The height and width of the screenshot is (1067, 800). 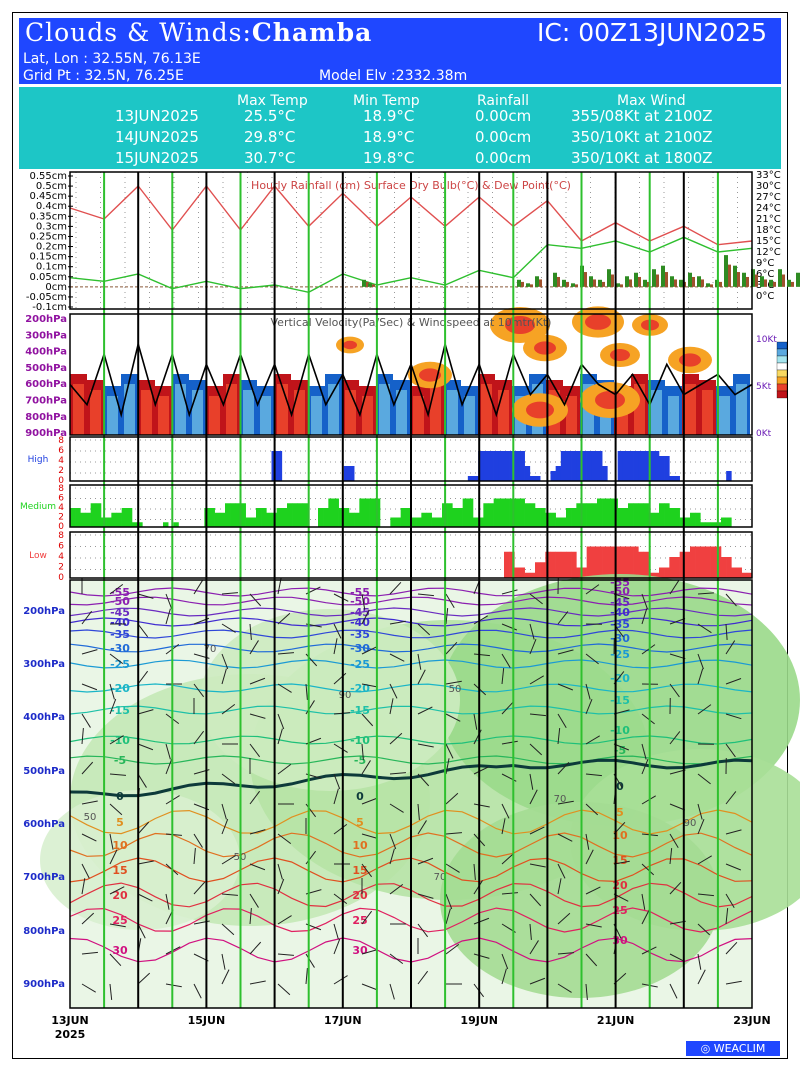 What do you see at coordinates (207, 1020) in the screenshot?
I see `date-tick: 15JUN` at bounding box center [207, 1020].